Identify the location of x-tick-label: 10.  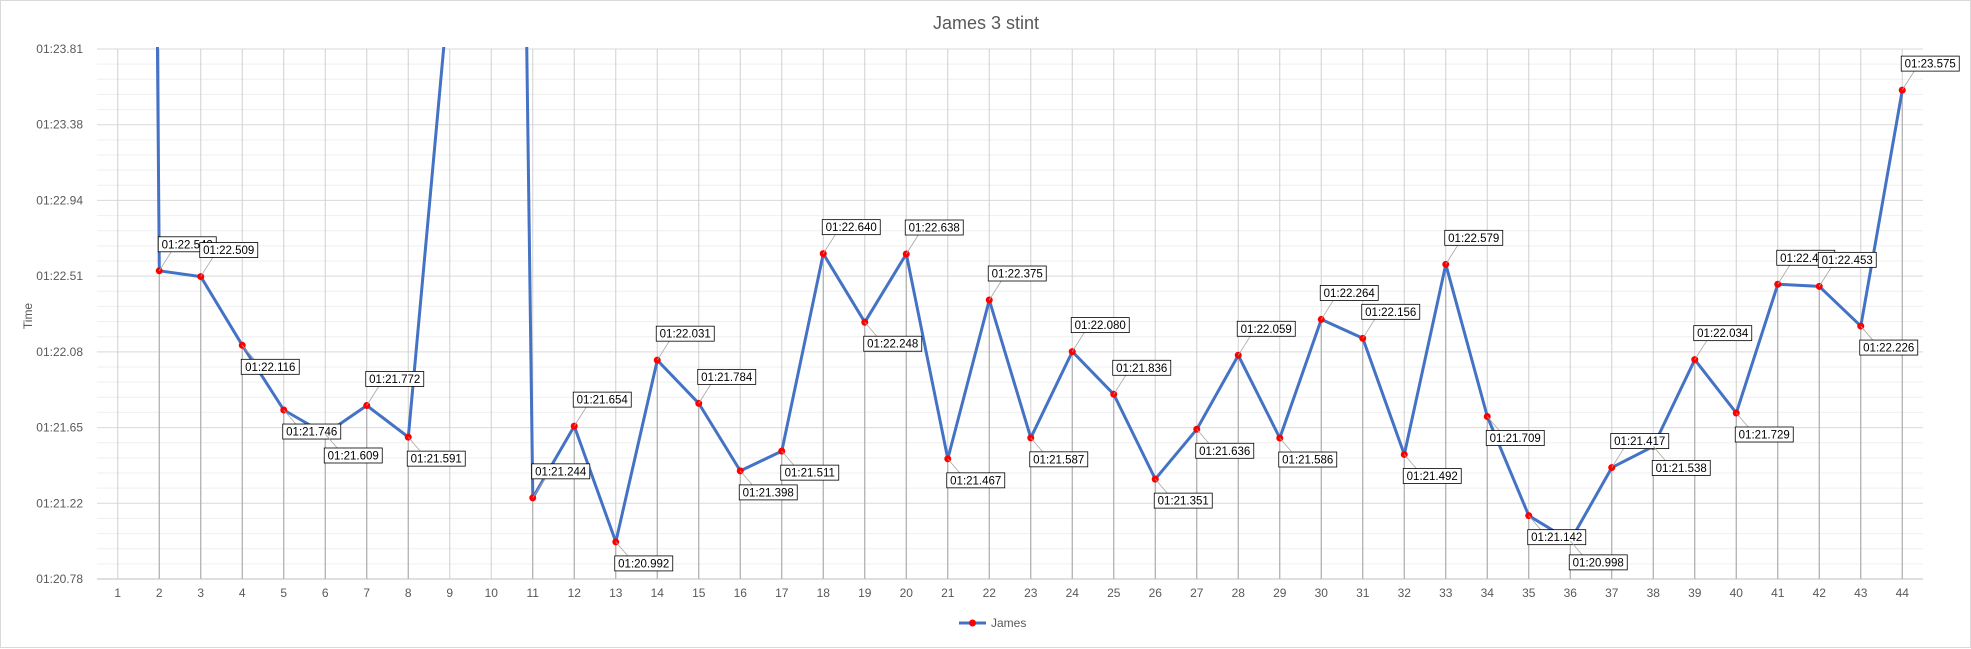
(492, 593).